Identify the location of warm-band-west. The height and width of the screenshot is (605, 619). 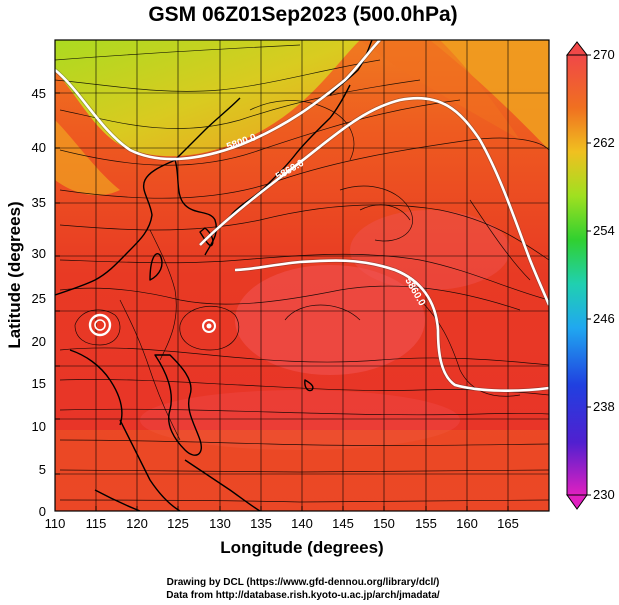
(87, 158).